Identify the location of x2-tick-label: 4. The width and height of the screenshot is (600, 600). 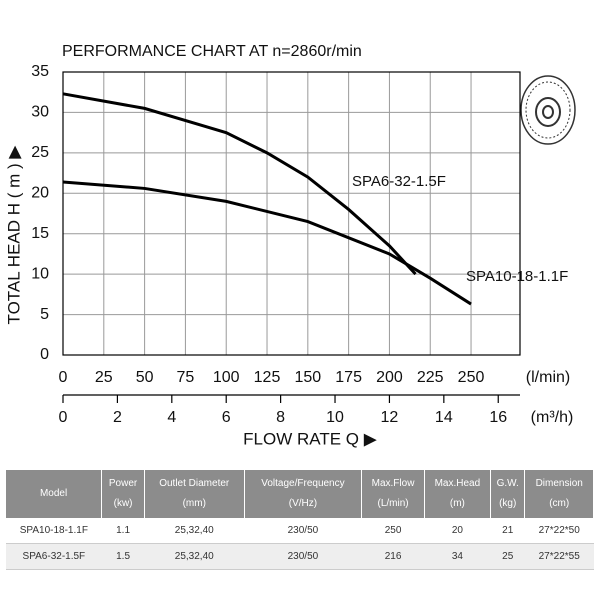
(171, 417).